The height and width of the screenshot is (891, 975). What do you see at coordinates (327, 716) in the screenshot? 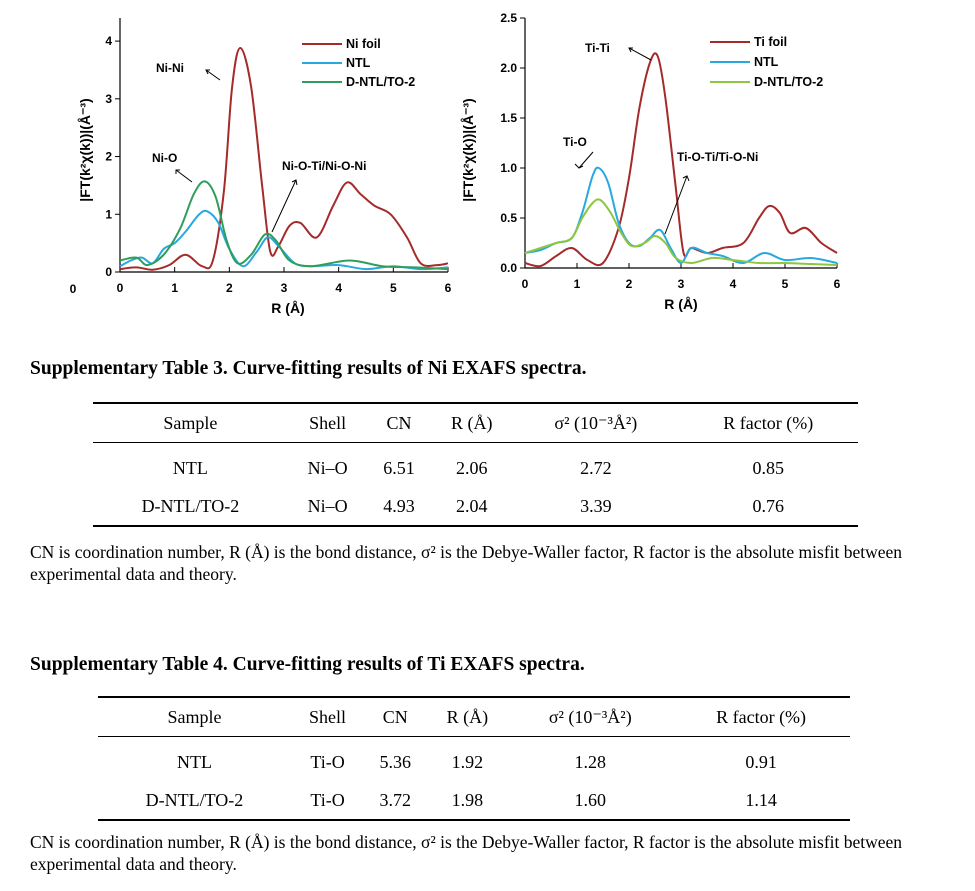
I see `table4-header-shell: Shell` at bounding box center [327, 716].